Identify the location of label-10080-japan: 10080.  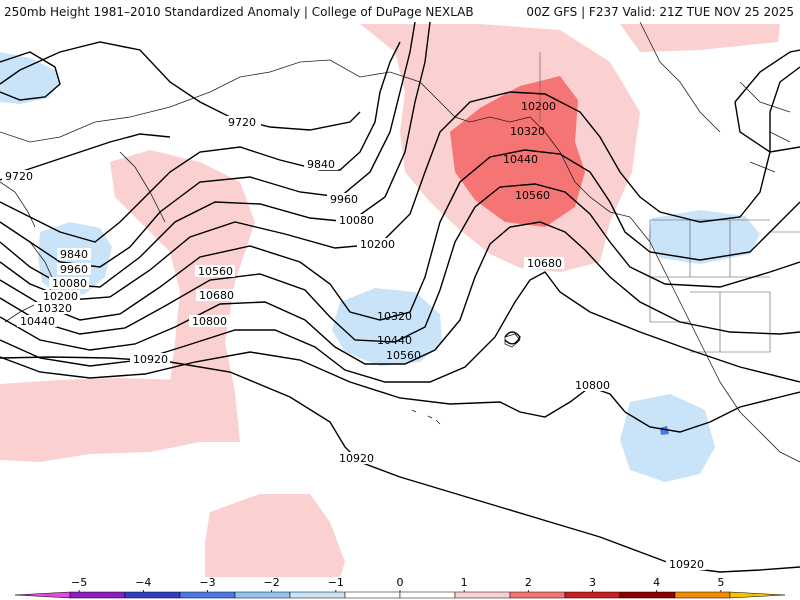
(69, 283).